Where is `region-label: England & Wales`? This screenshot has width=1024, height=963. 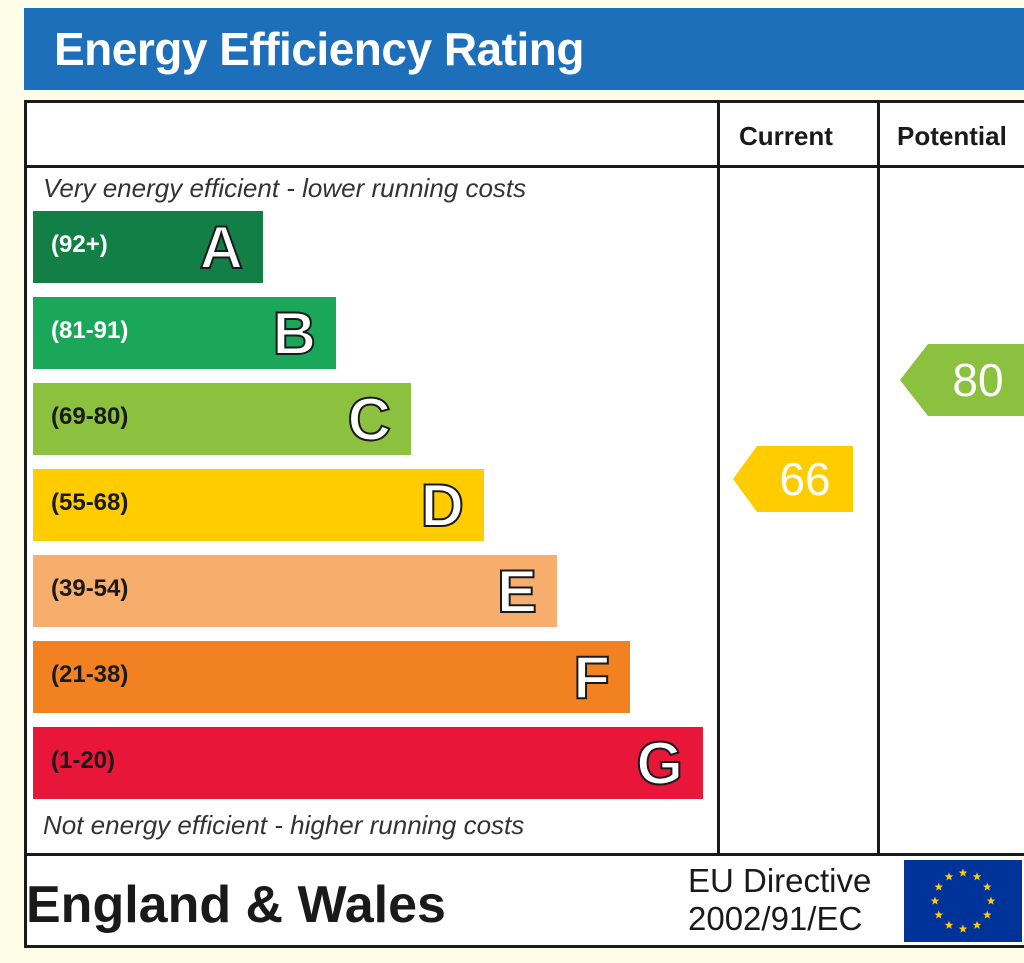 region-label: England & Wales is located at coordinates (236, 905).